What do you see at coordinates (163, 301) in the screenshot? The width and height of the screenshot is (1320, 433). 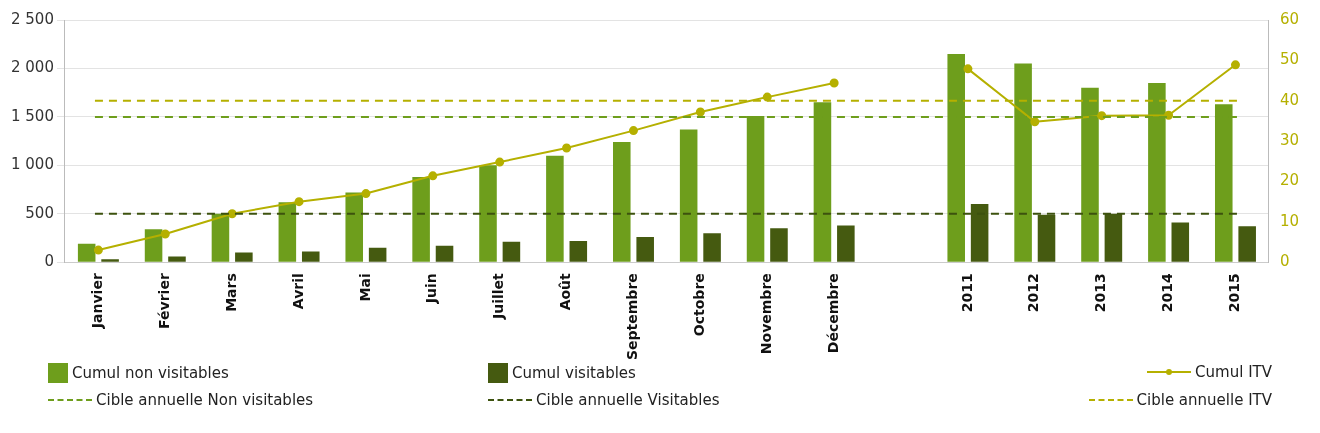 I see `x-tick-label: Février` at bounding box center [163, 301].